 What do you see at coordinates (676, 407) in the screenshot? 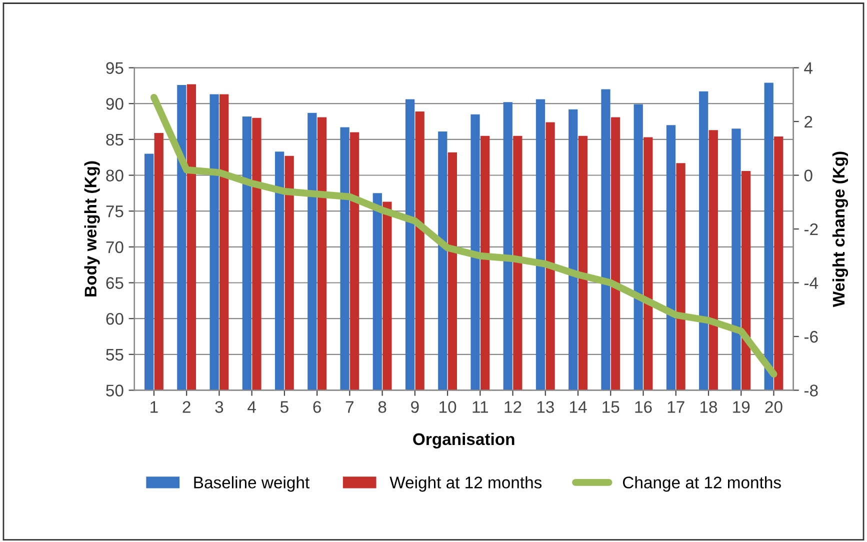
I see `x-tick-label: 17` at bounding box center [676, 407].